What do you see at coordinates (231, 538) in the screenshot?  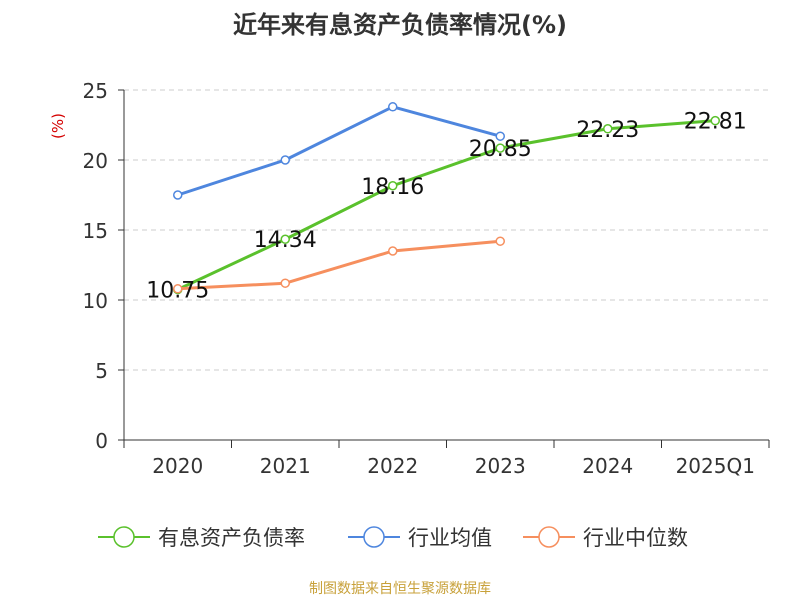 I see `legend-label: 有息资产负债率` at bounding box center [231, 538].